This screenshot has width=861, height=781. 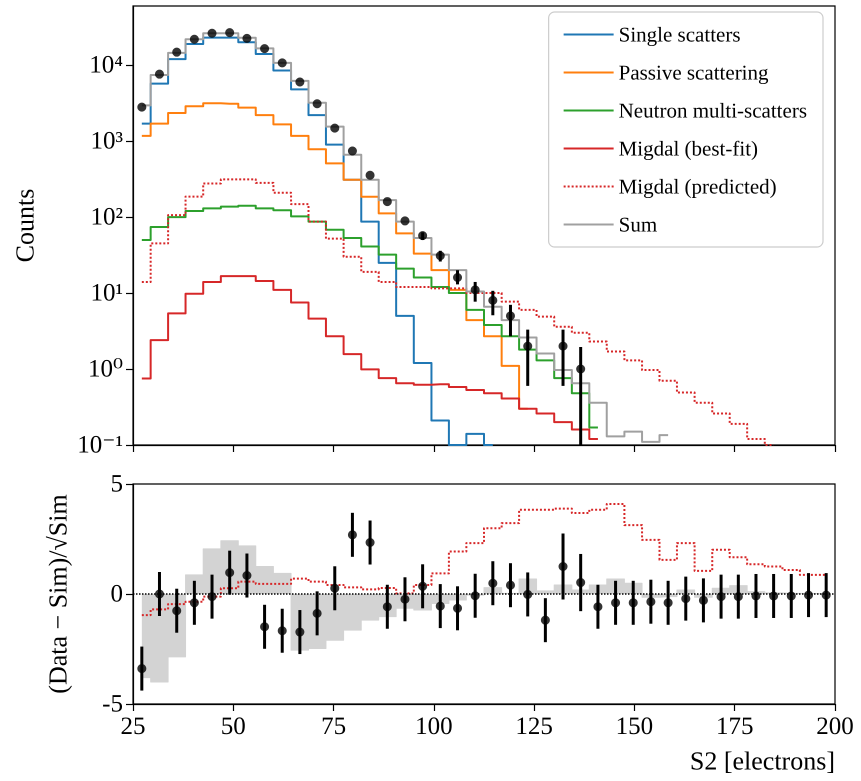 I want to click on legend-label: Neutron multi-scatters, so click(x=713, y=110).